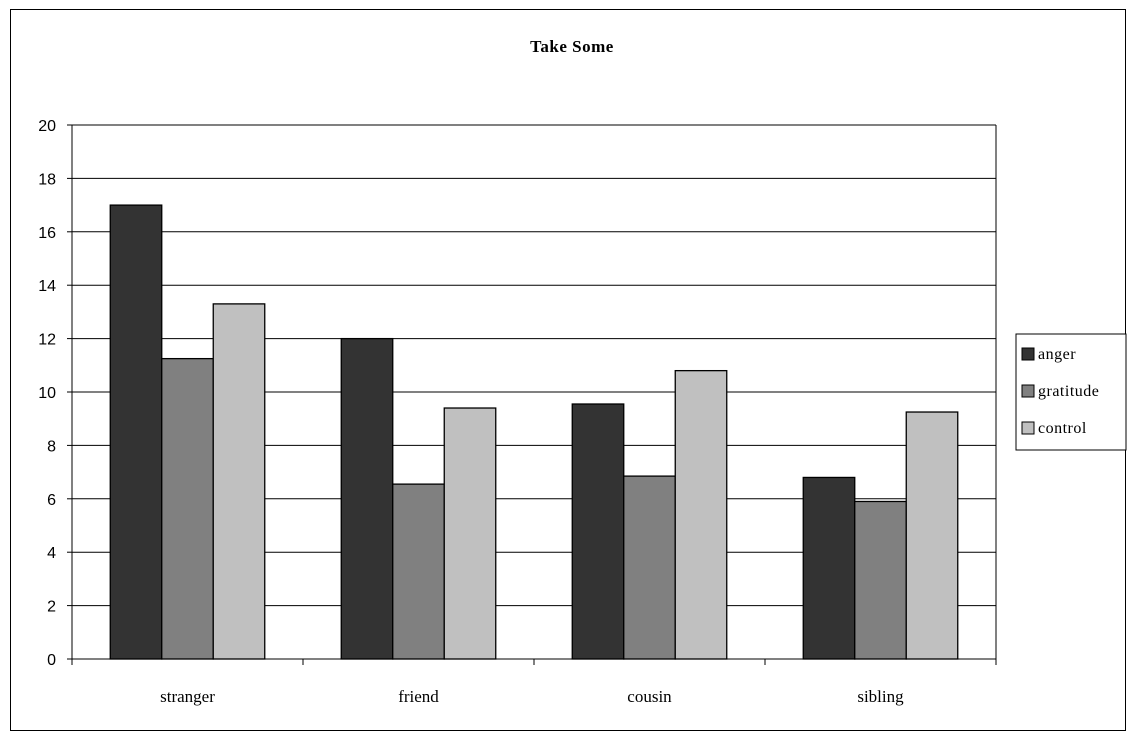  Describe the element at coordinates (649, 567) in the screenshot. I see `bar-gratitude-cousin` at that location.